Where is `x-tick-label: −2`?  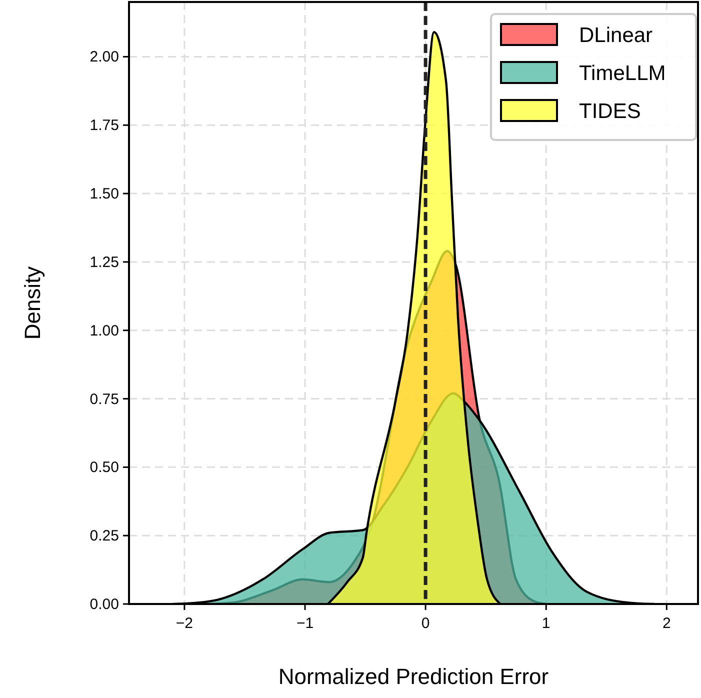
x-tick-label: −2 is located at coordinates (185, 623).